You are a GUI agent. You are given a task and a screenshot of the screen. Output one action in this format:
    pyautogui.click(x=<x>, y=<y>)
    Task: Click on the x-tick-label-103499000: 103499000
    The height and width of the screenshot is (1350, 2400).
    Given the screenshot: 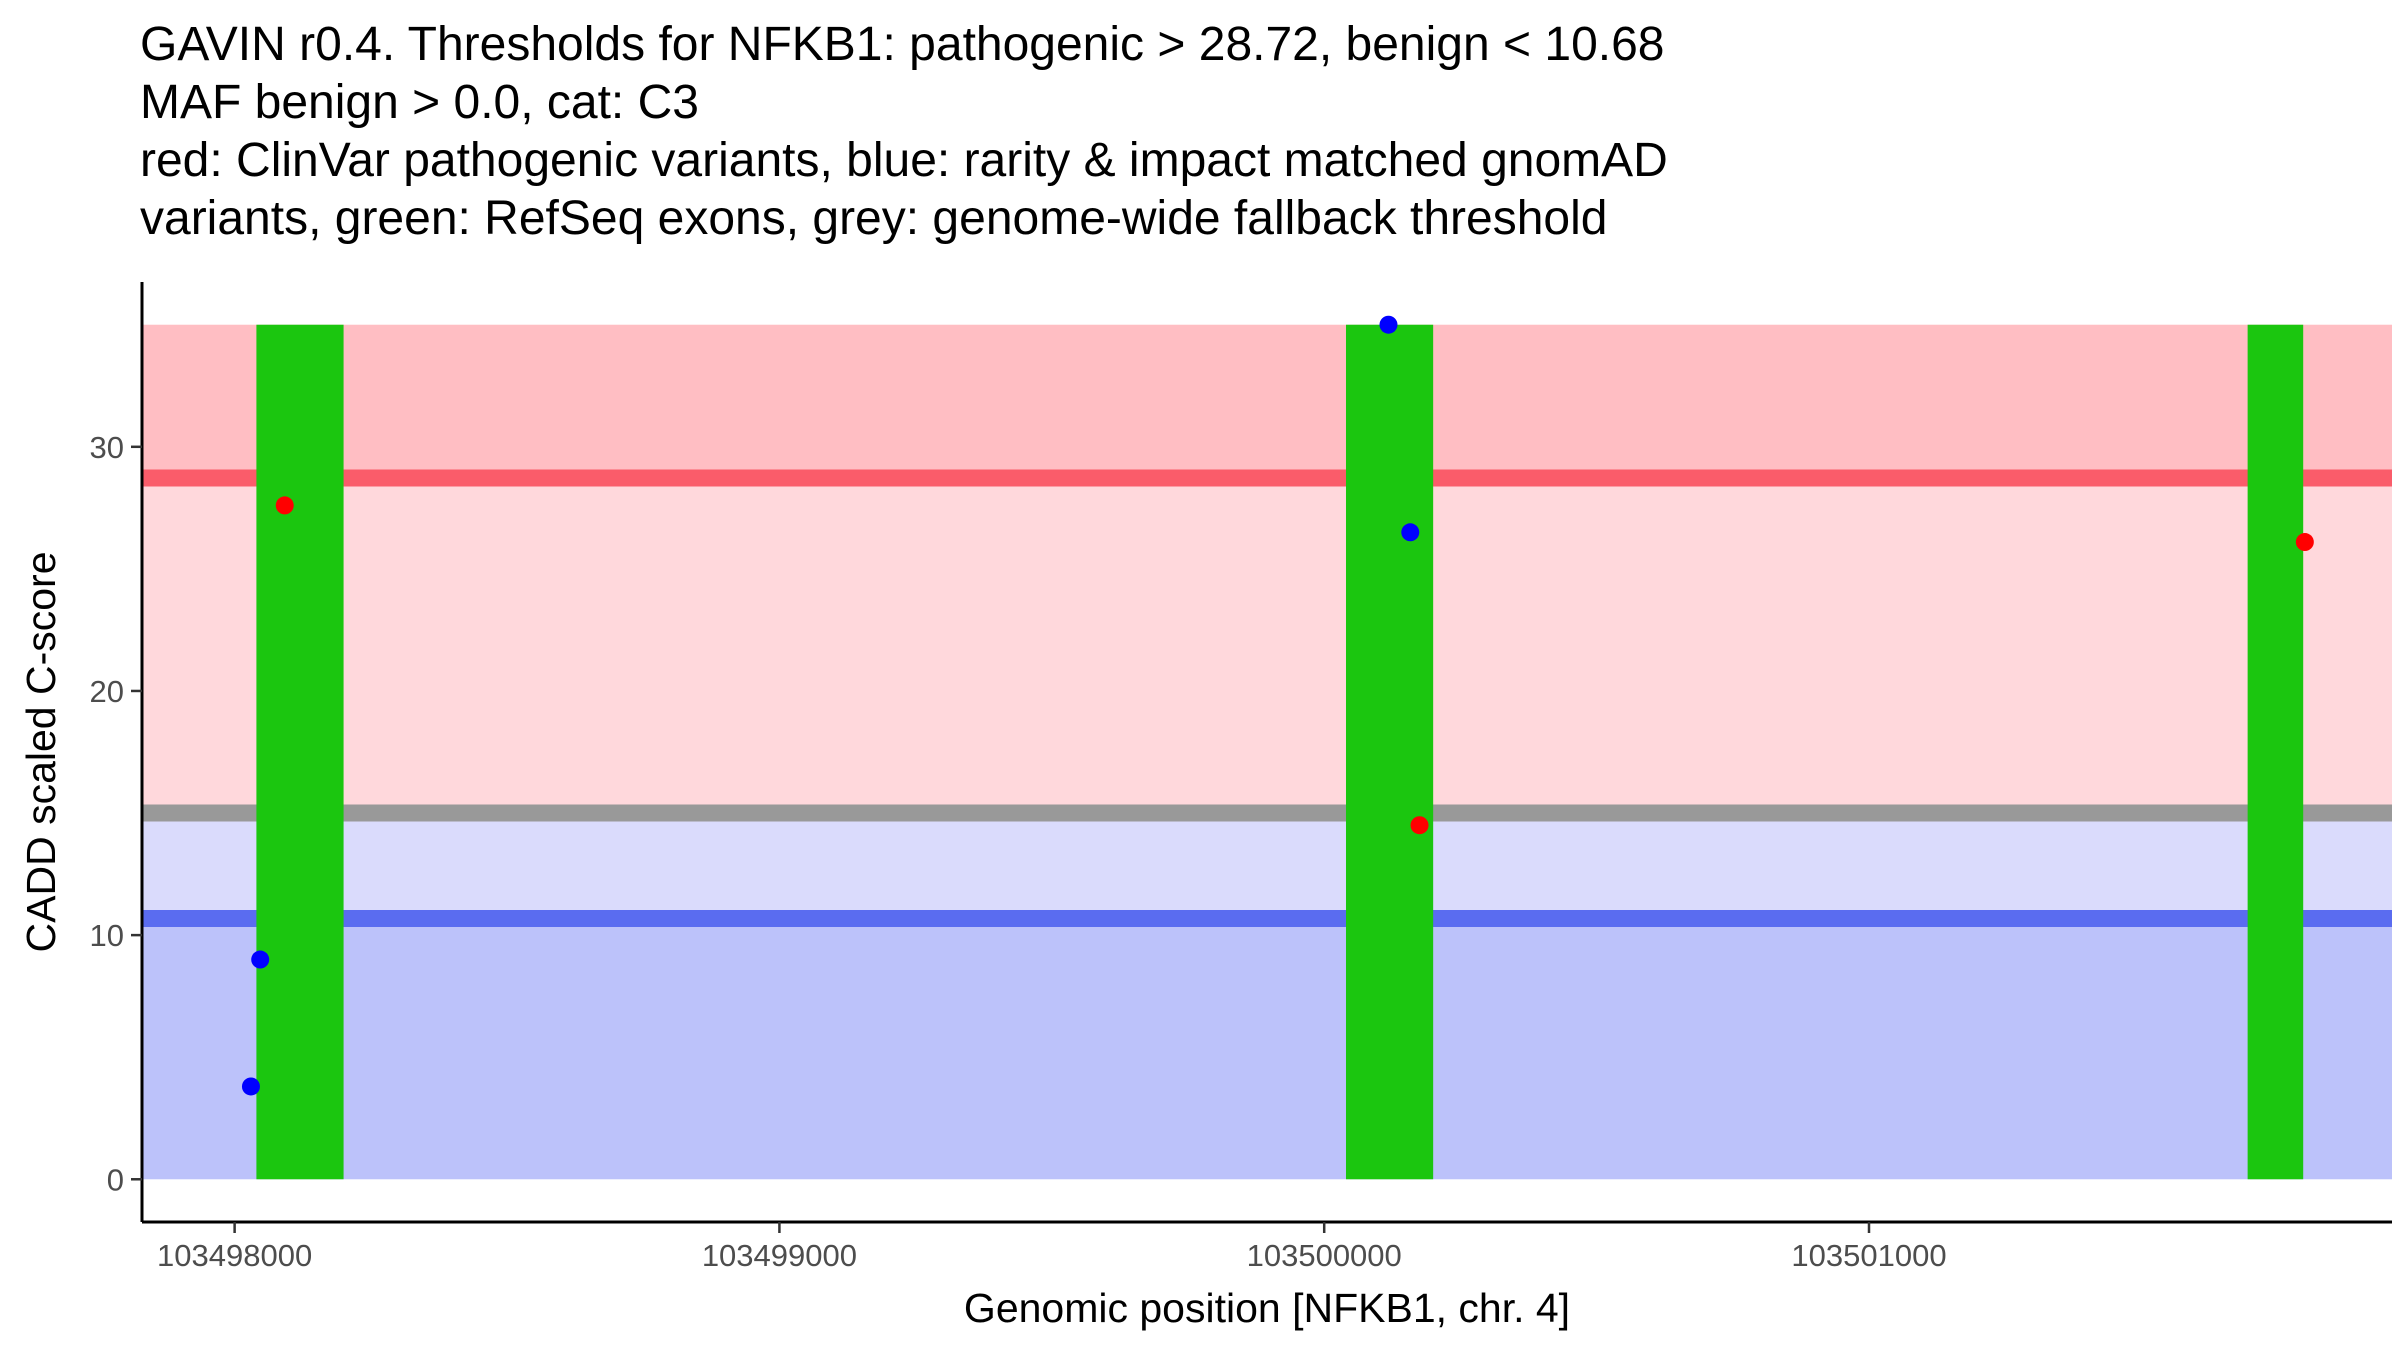 What is the action you would take?
    pyautogui.click(x=779, y=1255)
    